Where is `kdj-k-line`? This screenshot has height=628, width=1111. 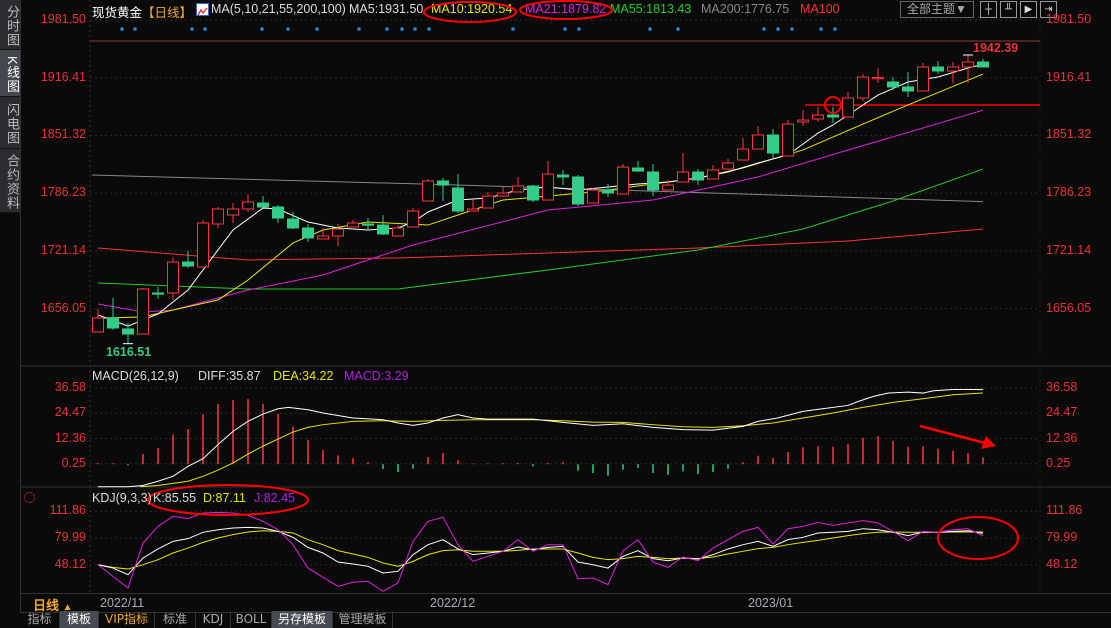
kdj-k-line is located at coordinates (540, 551).